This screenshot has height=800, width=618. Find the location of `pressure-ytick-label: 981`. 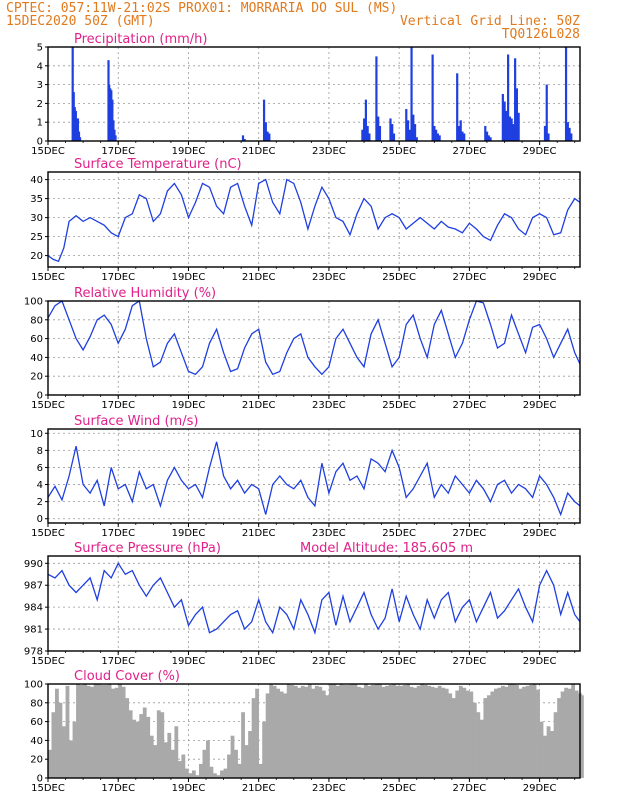

pressure-ytick-label: 981 is located at coordinates (33, 630).